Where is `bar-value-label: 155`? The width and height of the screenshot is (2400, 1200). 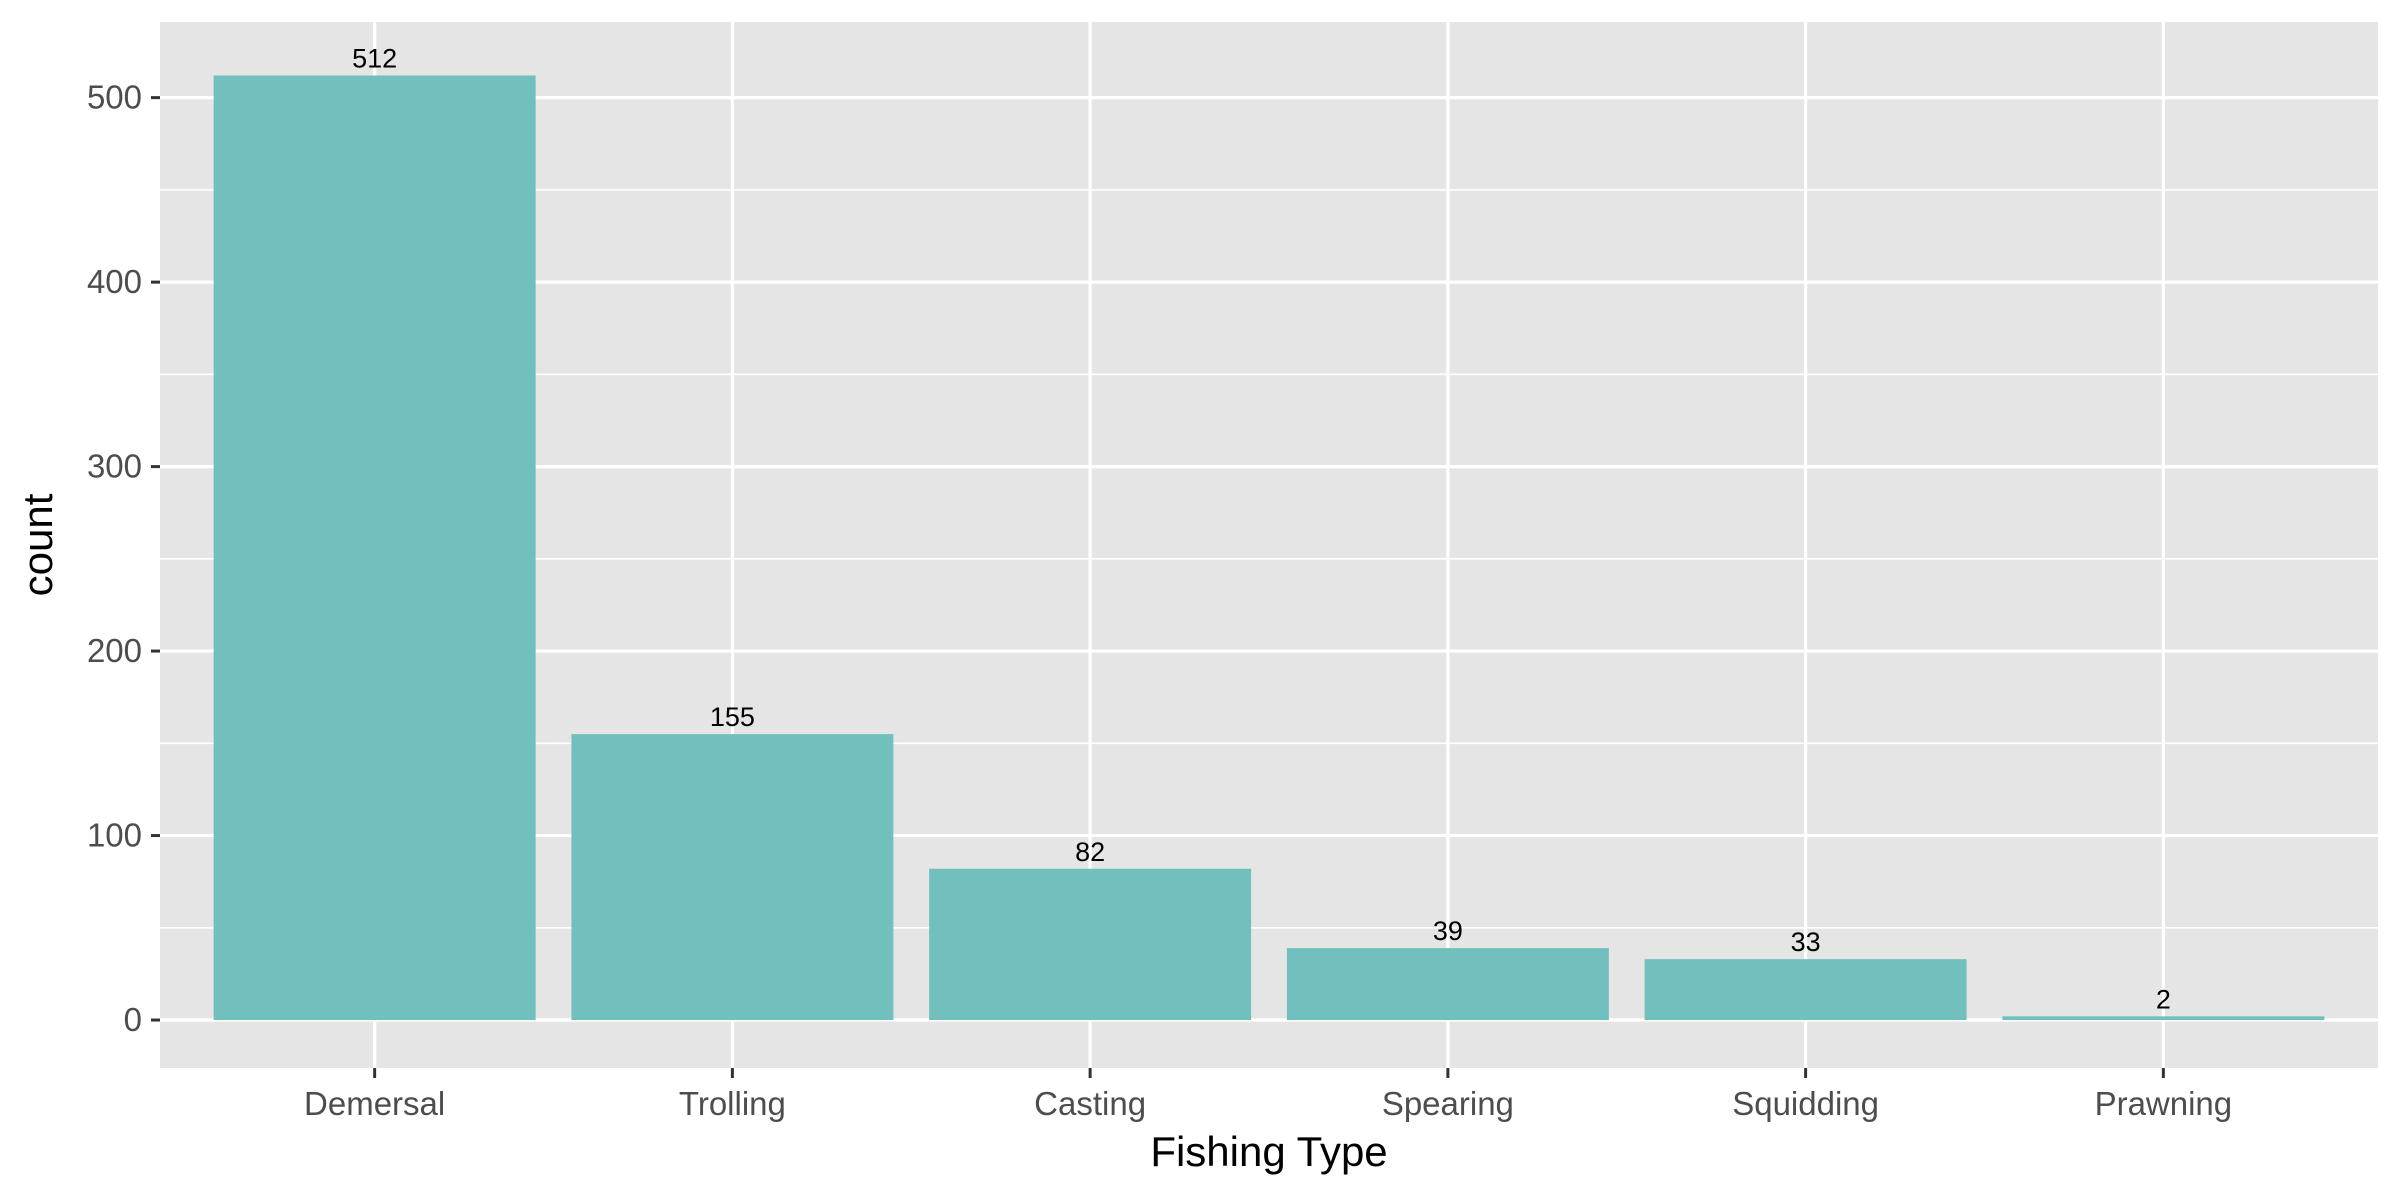 bar-value-label: 155 is located at coordinates (732, 717).